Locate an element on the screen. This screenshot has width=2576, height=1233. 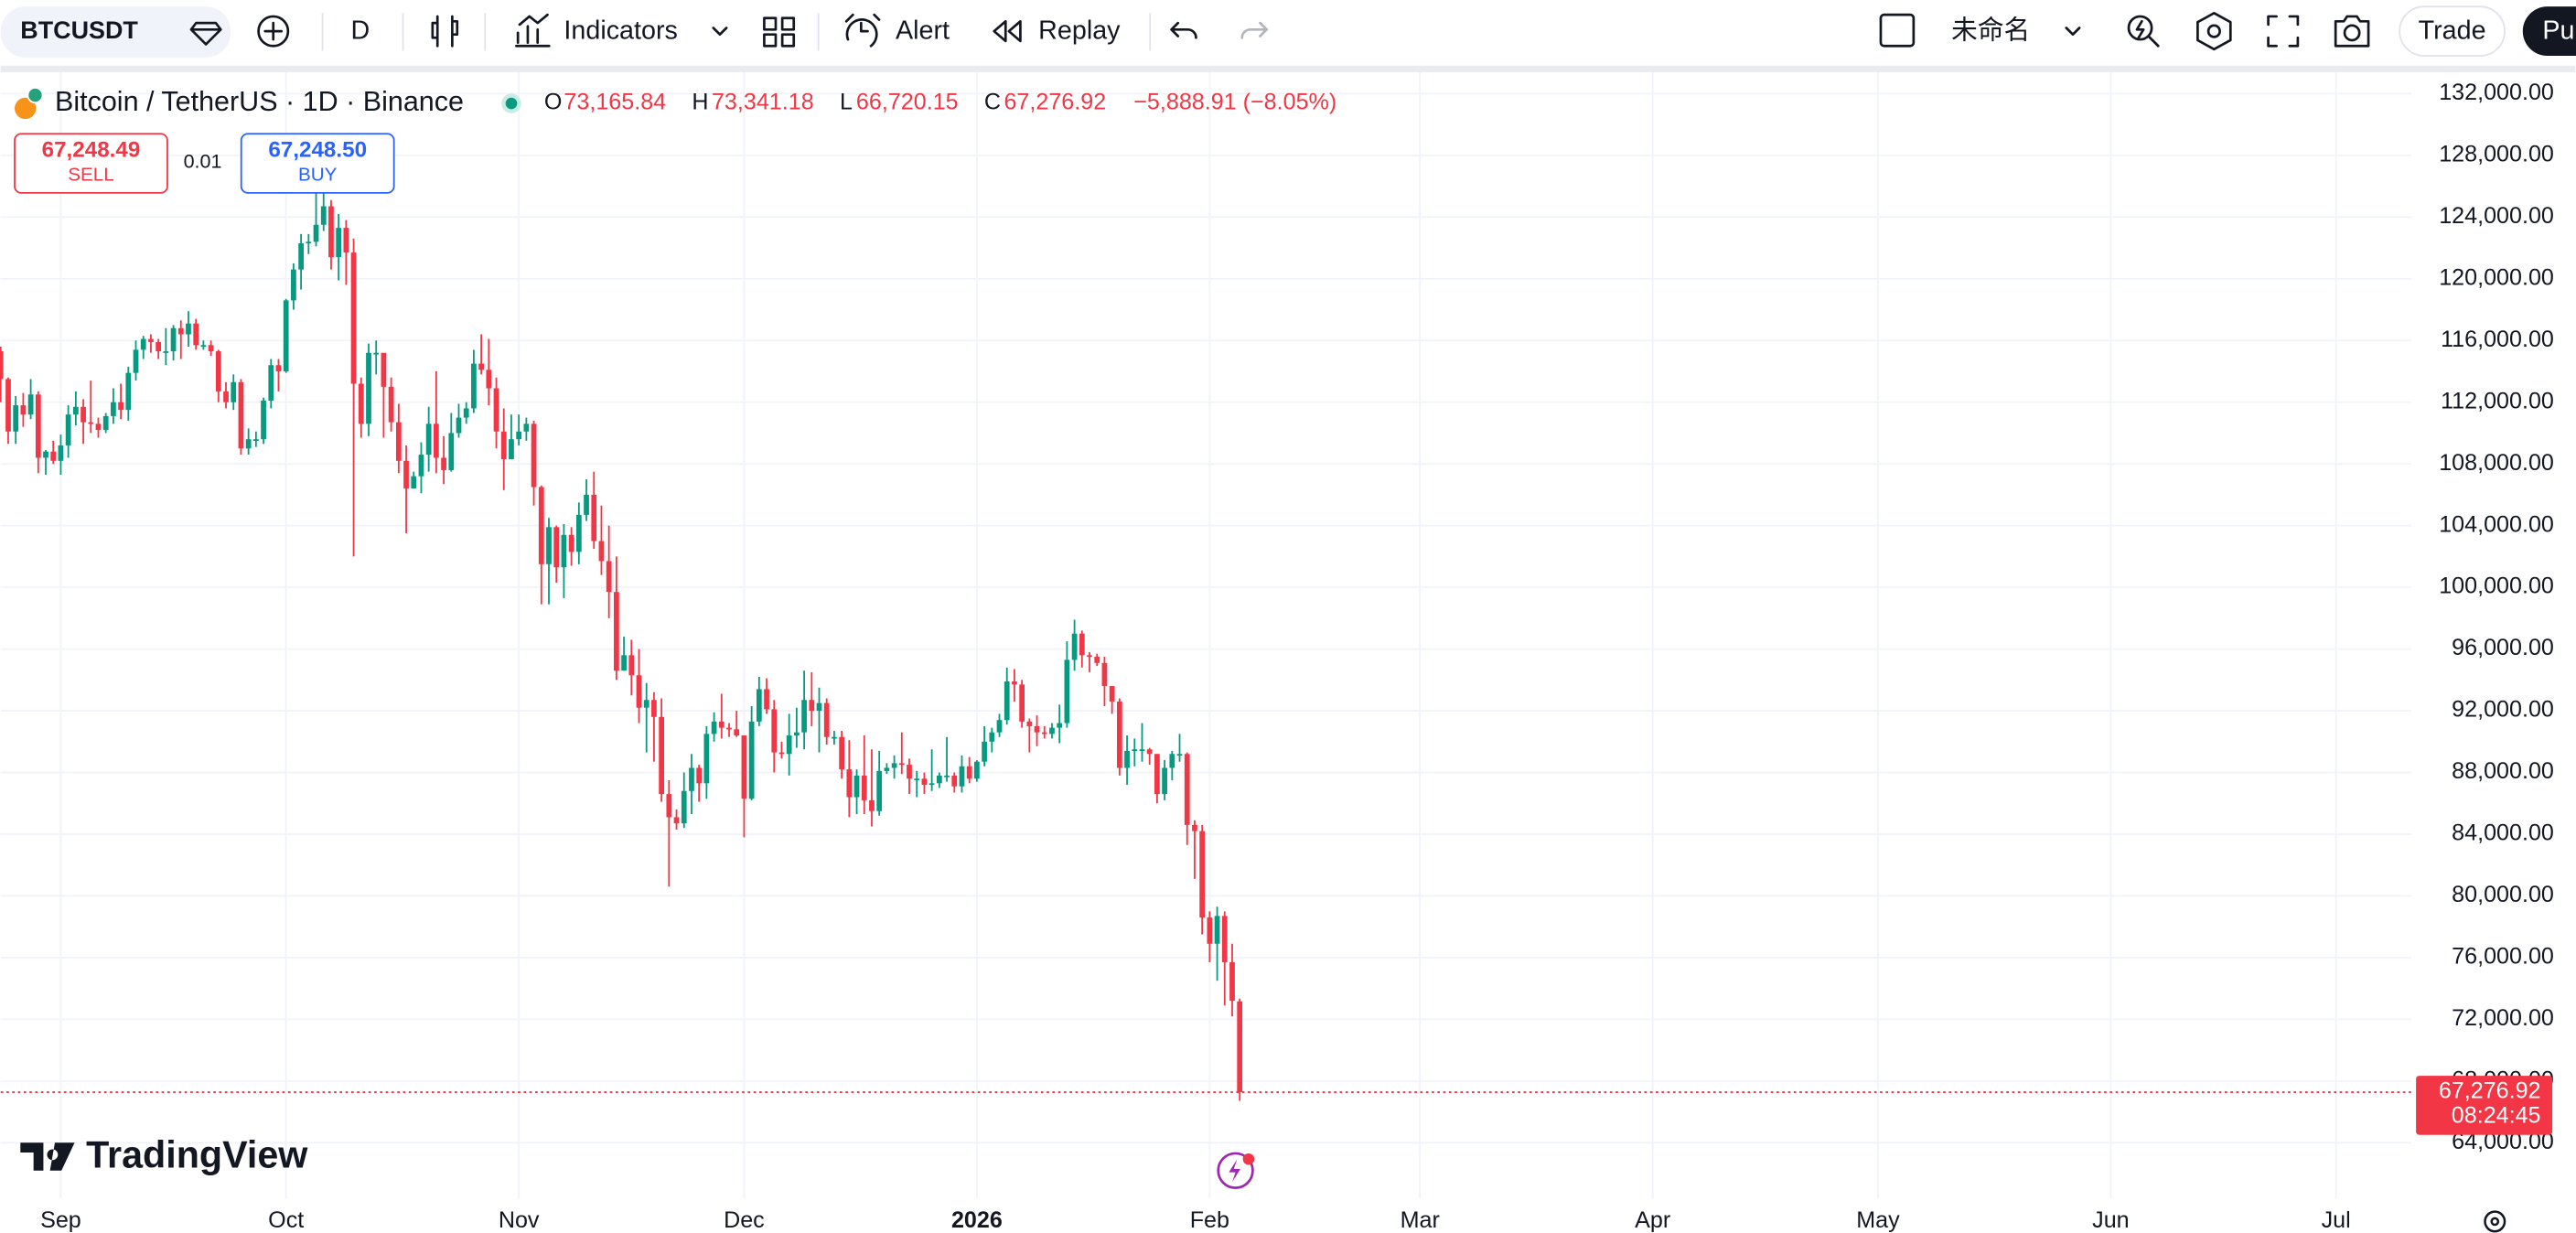
replay-button: Replay is located at coordinates (1079, 31).